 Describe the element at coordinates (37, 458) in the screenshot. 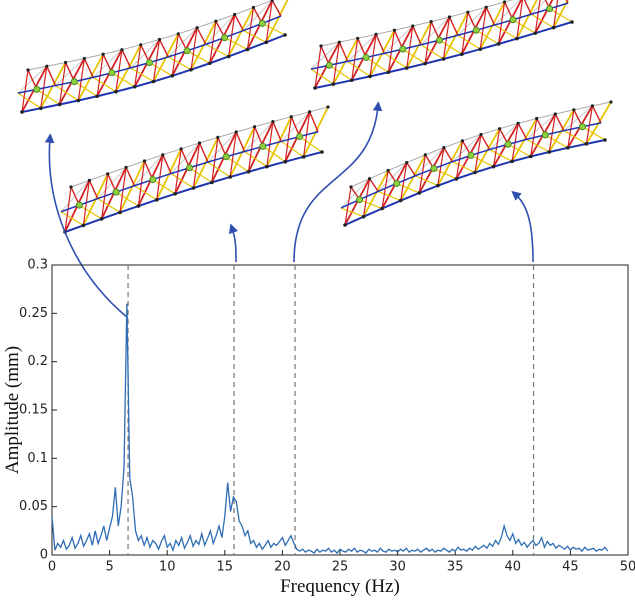

I see `y-tick-label: 0.1` at that location.